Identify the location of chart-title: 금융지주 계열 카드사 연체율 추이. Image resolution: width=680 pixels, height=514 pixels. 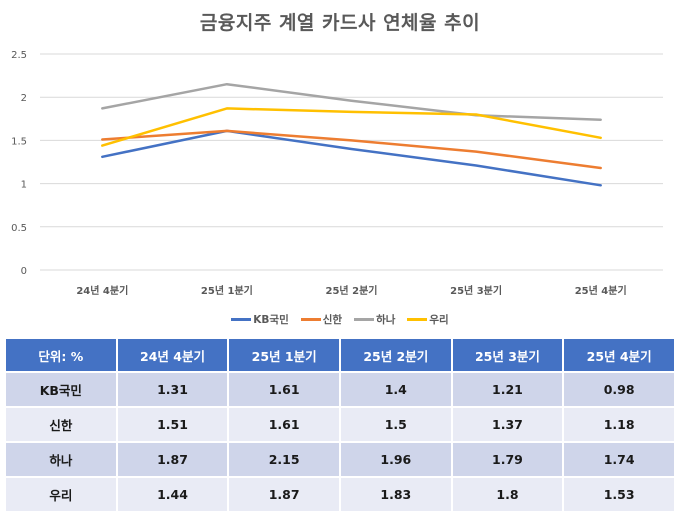
(340, 23).